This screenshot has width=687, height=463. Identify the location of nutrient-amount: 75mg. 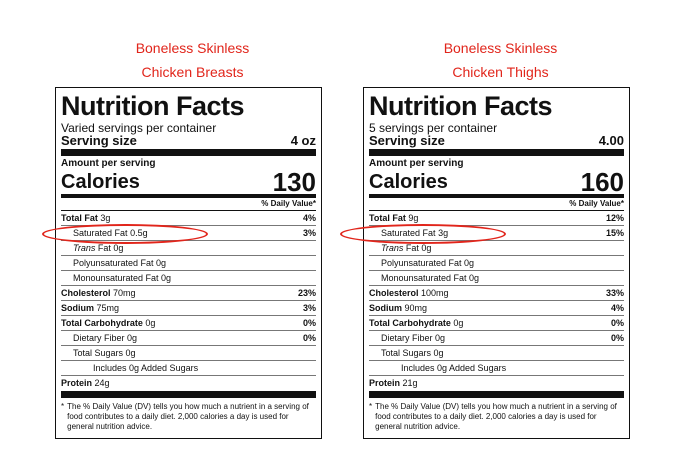
(108, 308).